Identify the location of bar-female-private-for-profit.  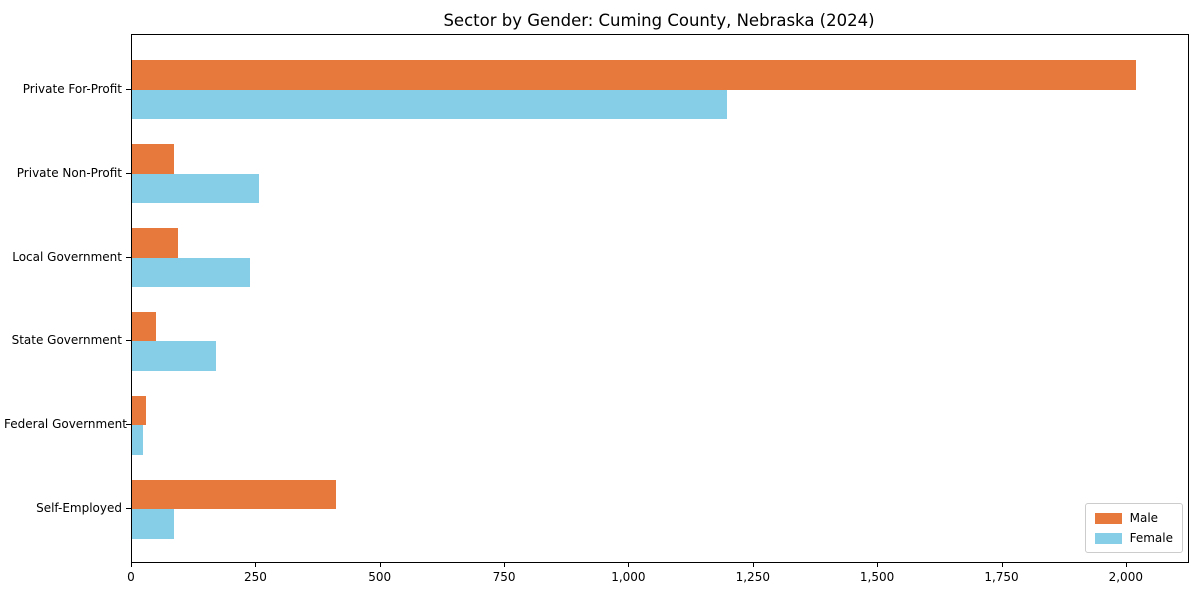
(429, 104).